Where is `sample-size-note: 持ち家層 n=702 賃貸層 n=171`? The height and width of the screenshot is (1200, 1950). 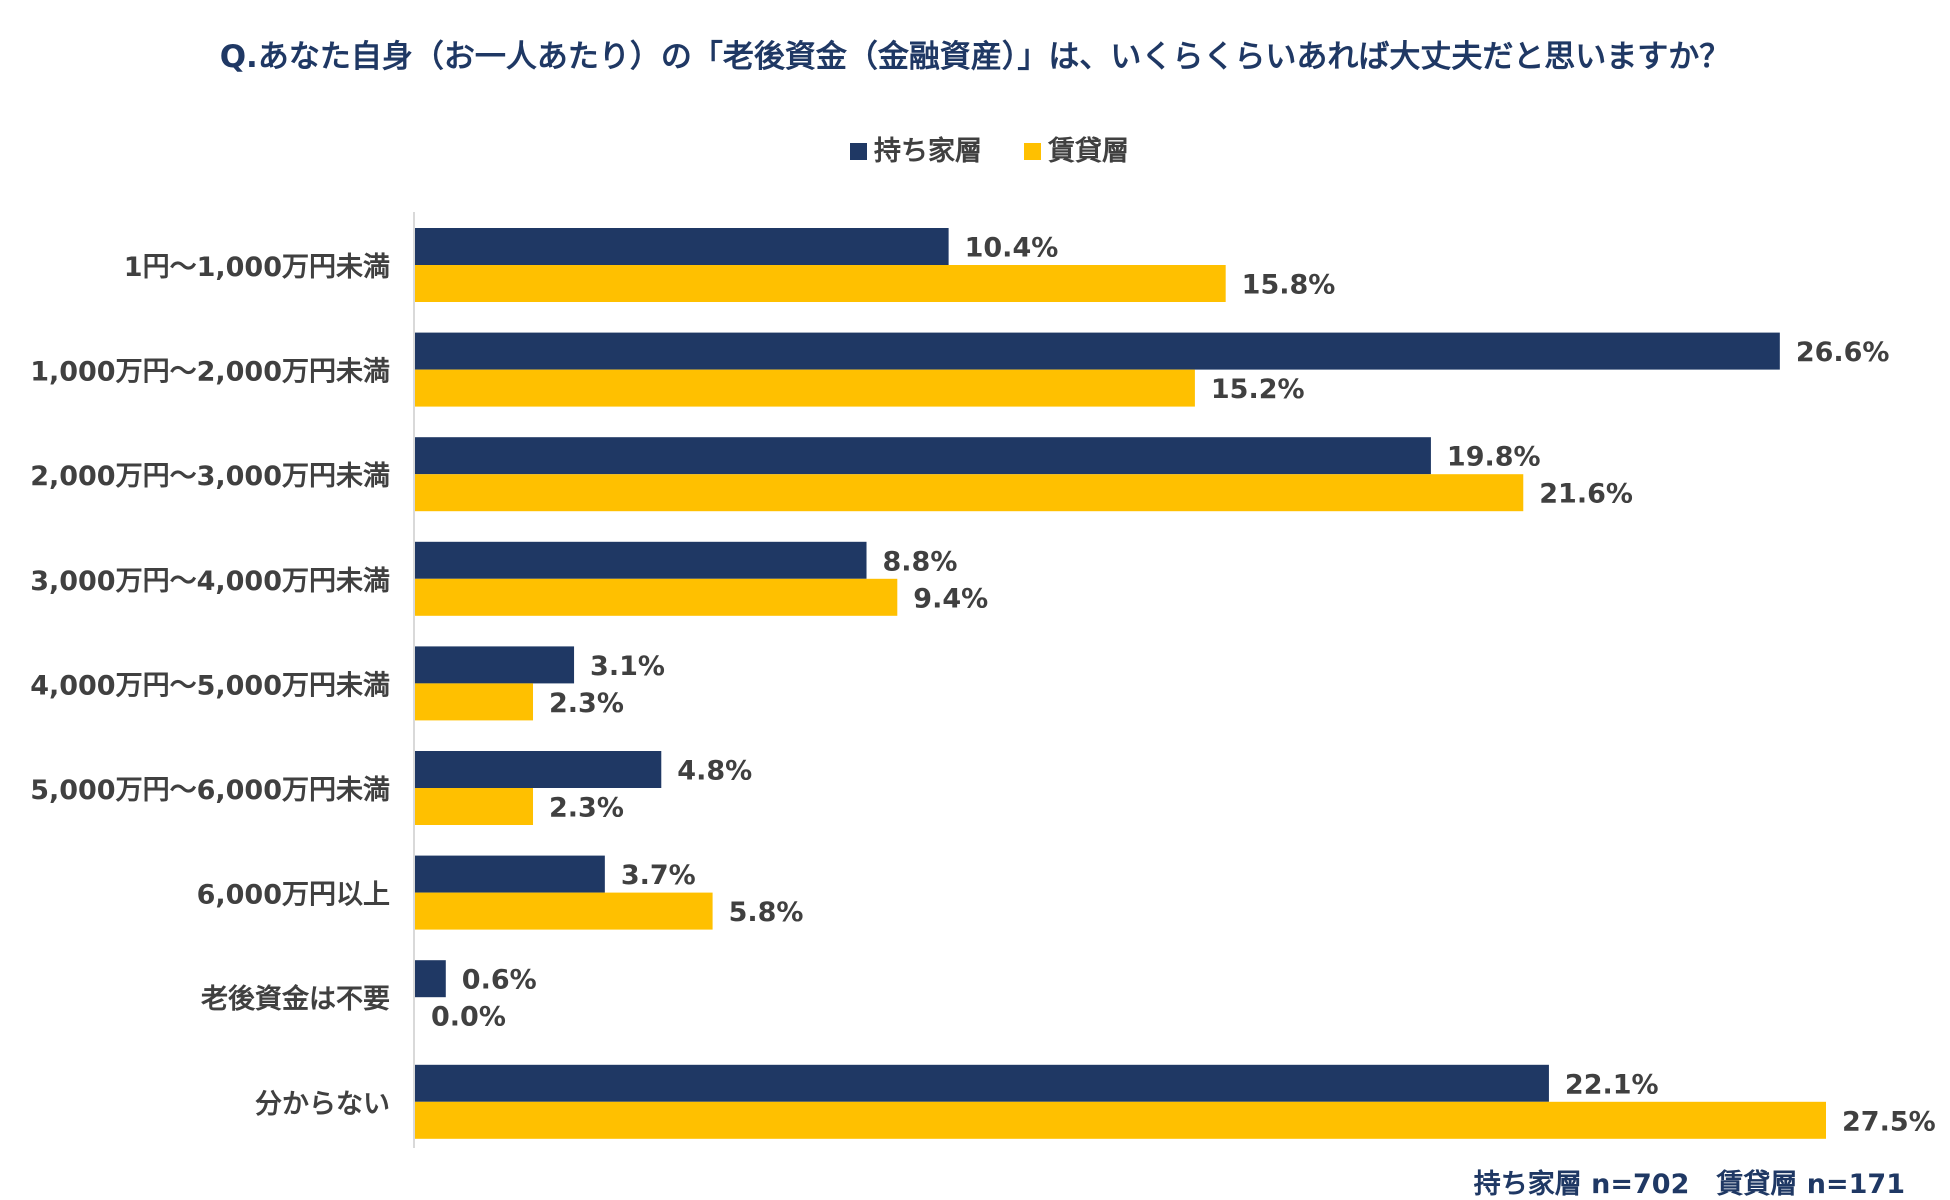
sample-size-note: 持ち家層 n=702 賃貸層 n=171 is located at coordinates (1689, 1182).